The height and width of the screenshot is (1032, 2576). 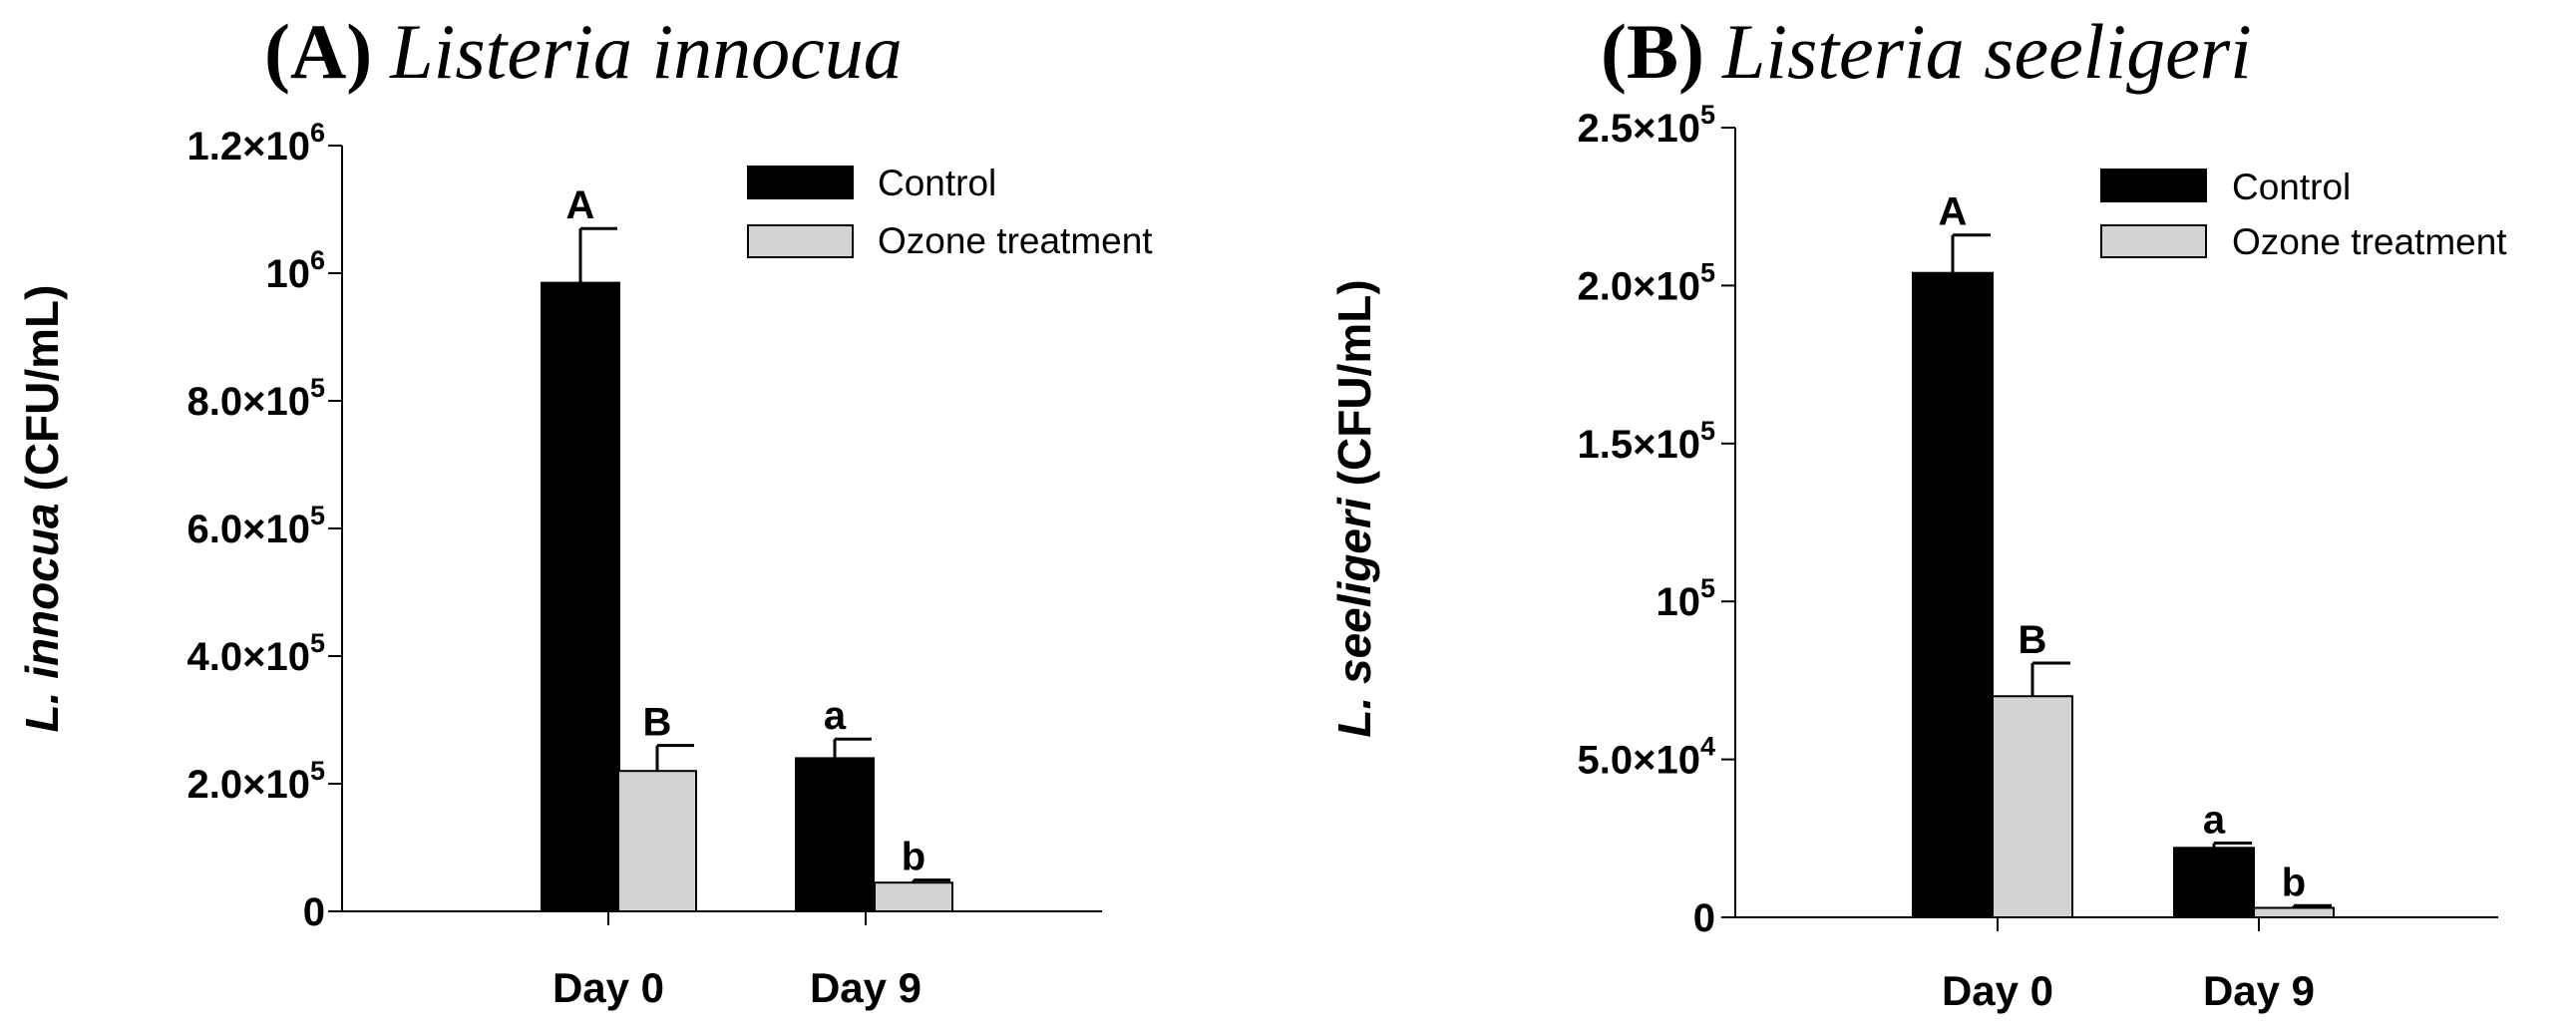 I want to click on panel-a-legend-swatch-ozone, so click(x=800, y=241).